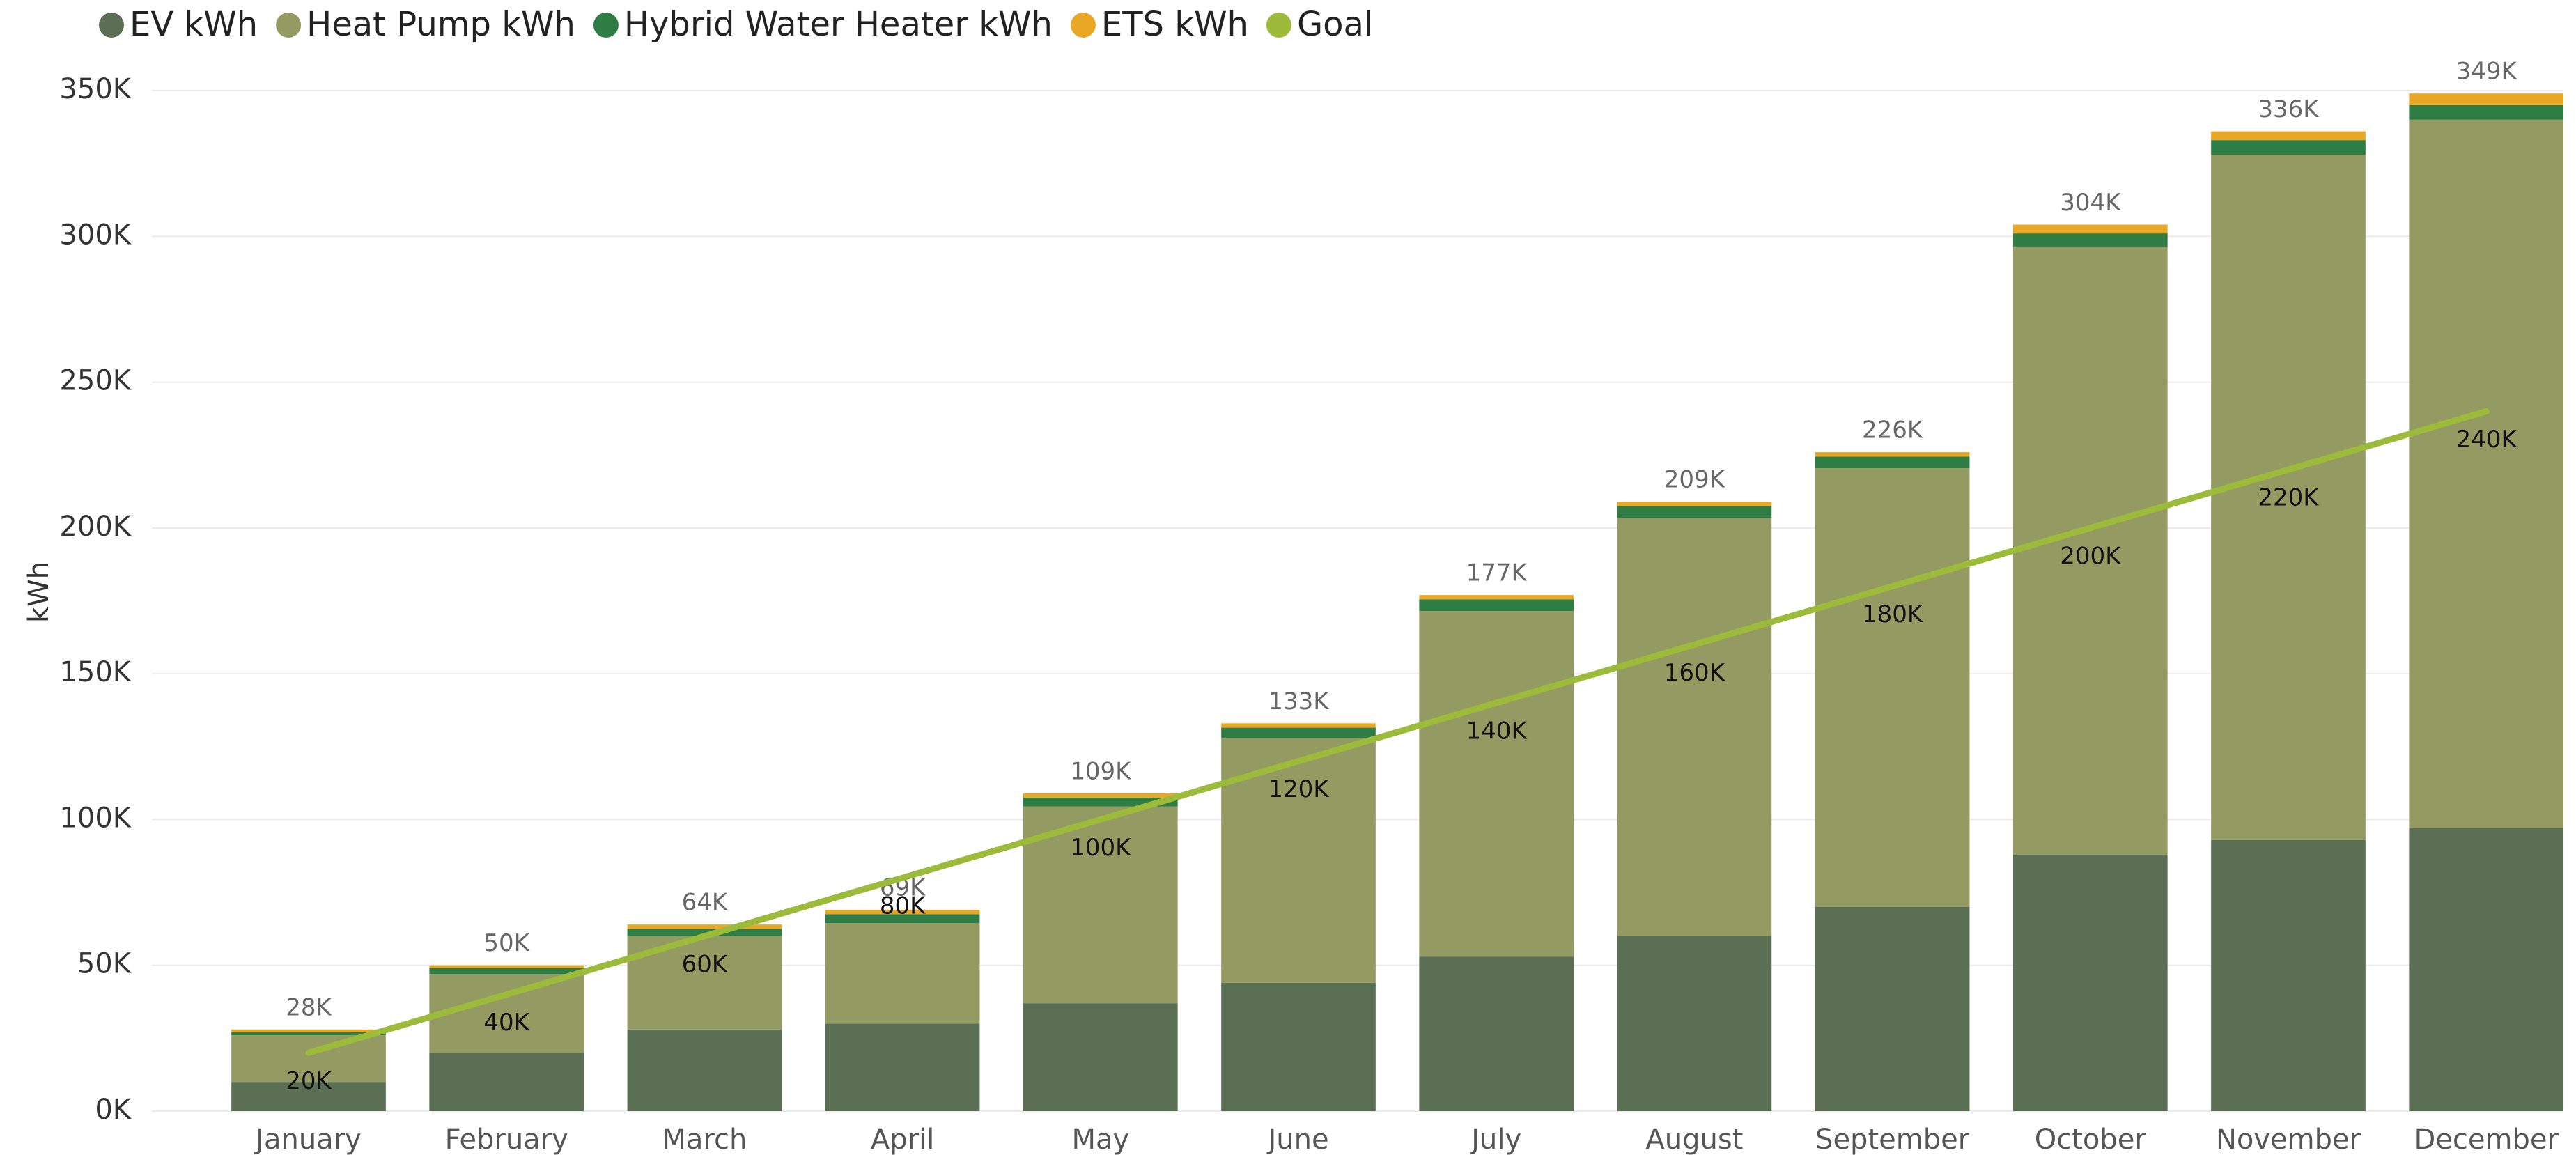  Describe the element at coordinates (194, 24) in the screenshot. I see `legend-label: EV kWh` at that location.